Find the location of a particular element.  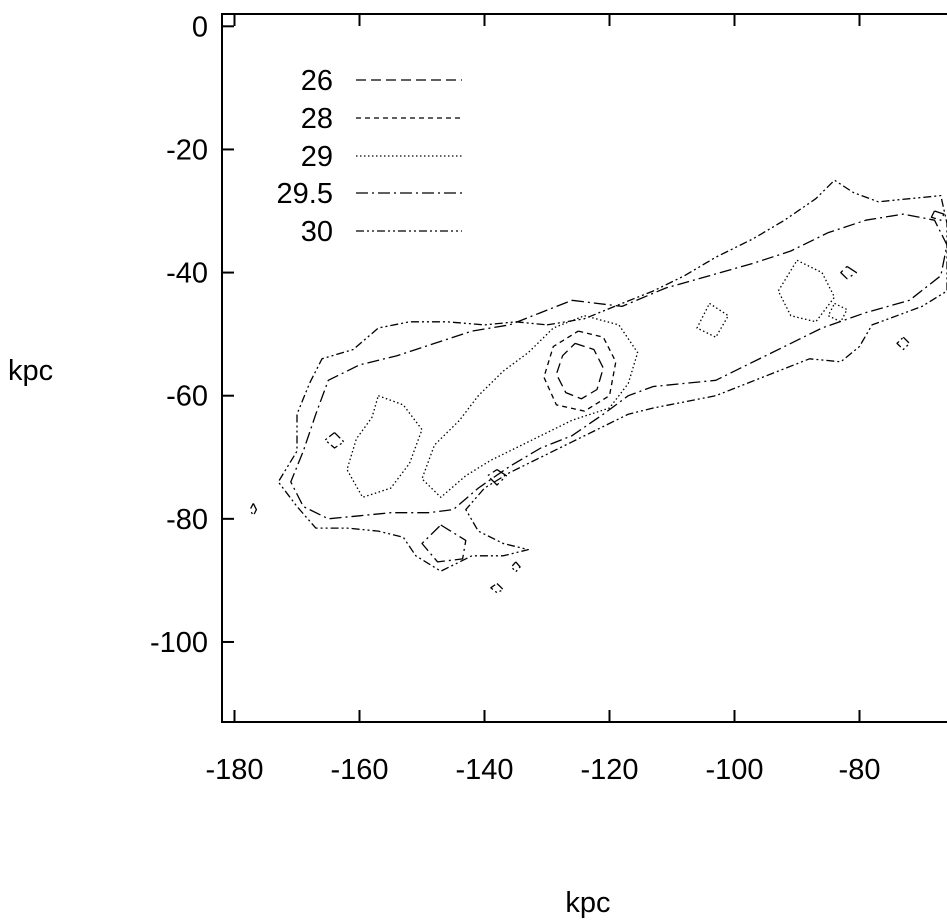

x-tick-label: -100 is located at coordinates (734, 770).